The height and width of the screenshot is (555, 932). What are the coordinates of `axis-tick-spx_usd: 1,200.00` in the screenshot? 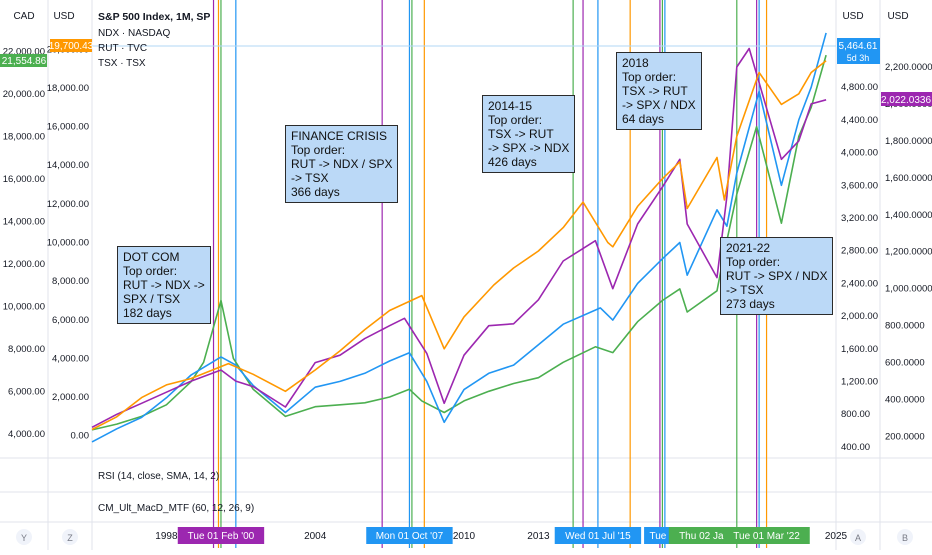 It's located at (859, 381).